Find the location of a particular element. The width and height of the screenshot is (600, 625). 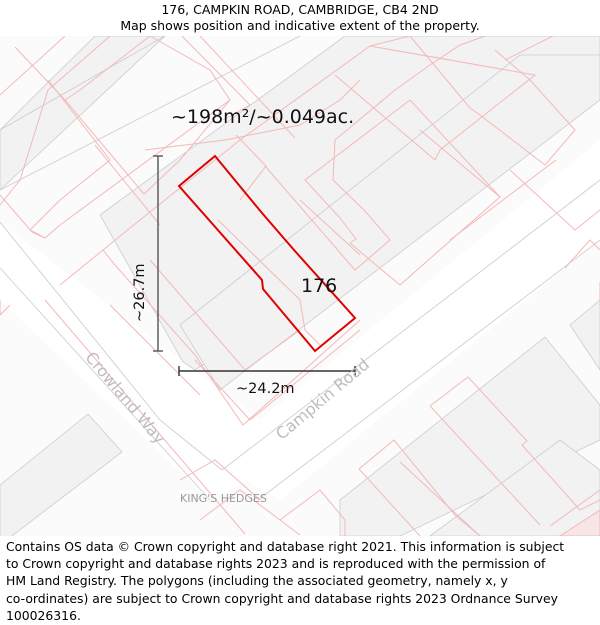

width-dimension-line is located at coordinates (267, 371).